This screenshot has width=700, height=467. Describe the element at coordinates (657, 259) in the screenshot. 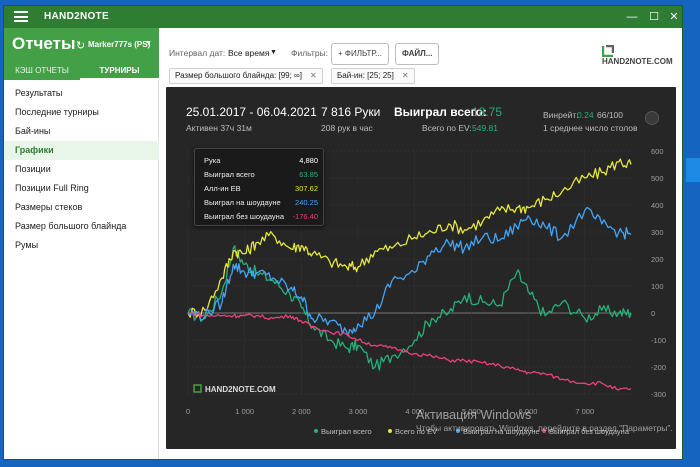

I see `y-tick-label: 200` at that location.